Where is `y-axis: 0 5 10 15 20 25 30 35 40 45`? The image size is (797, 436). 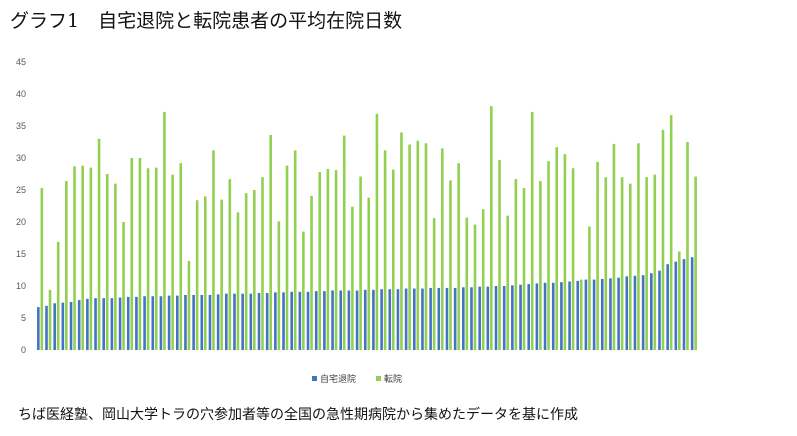 y-axis: 0 5 10 15 20 25 30 35 40 45 is located at coordinates (21, 206).